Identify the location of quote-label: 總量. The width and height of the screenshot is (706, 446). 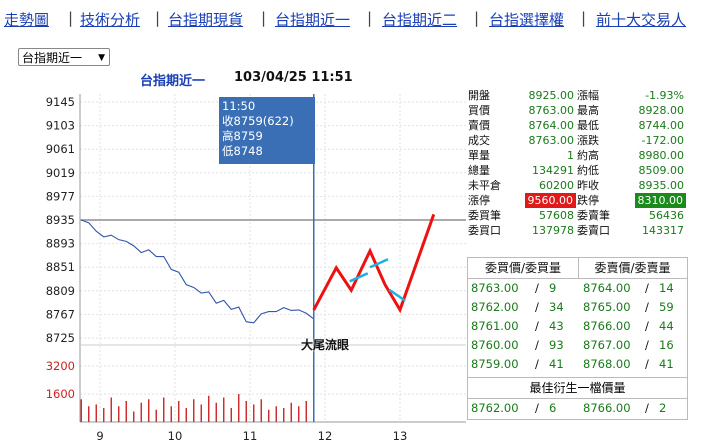
(479, 170).